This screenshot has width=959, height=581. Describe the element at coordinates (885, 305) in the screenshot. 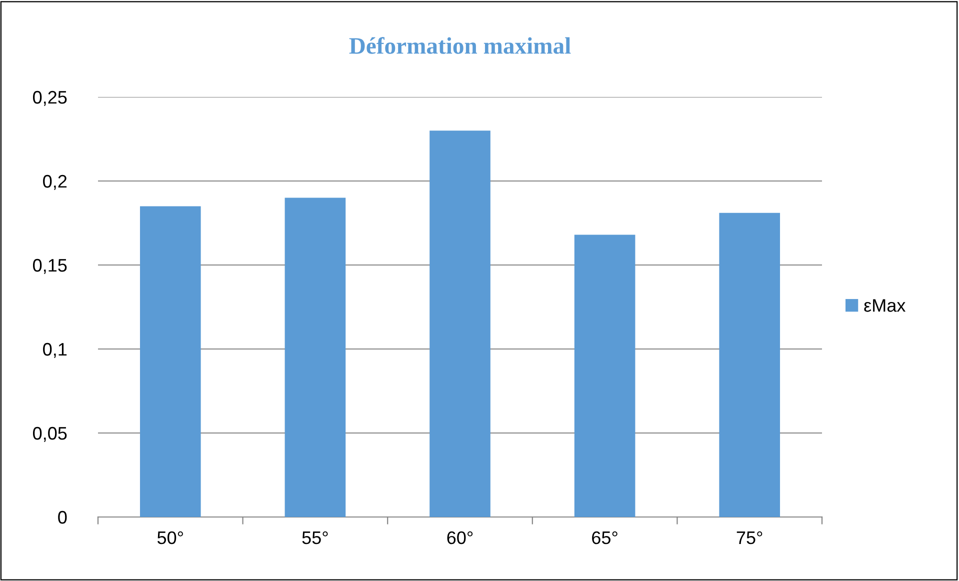

I see `legend-label: εMax` at that location.